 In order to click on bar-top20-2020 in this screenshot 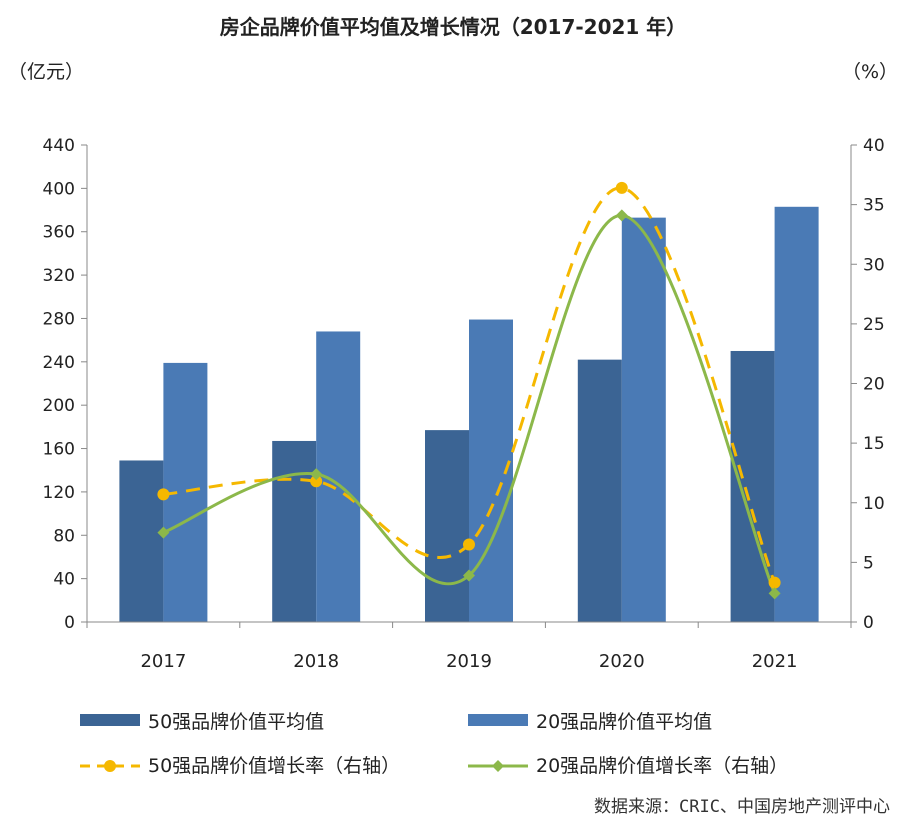, I will do `click(643, 419)`.